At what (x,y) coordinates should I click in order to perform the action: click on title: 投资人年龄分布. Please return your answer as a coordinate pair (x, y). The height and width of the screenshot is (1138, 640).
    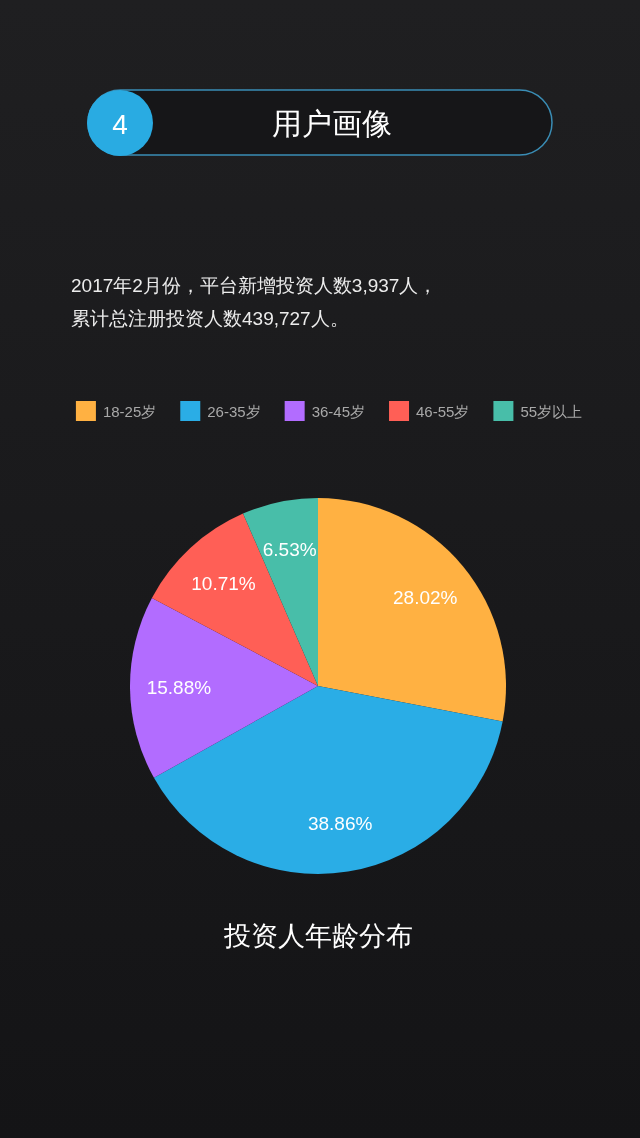
    Looking at the image, I should click on (318, 936).